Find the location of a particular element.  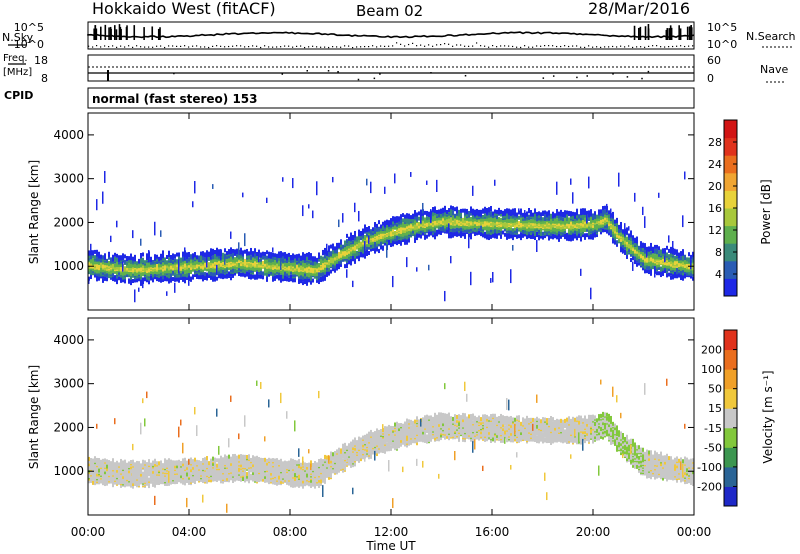

colorbar-tick-label: 24 is located at coordinates (715, 164).